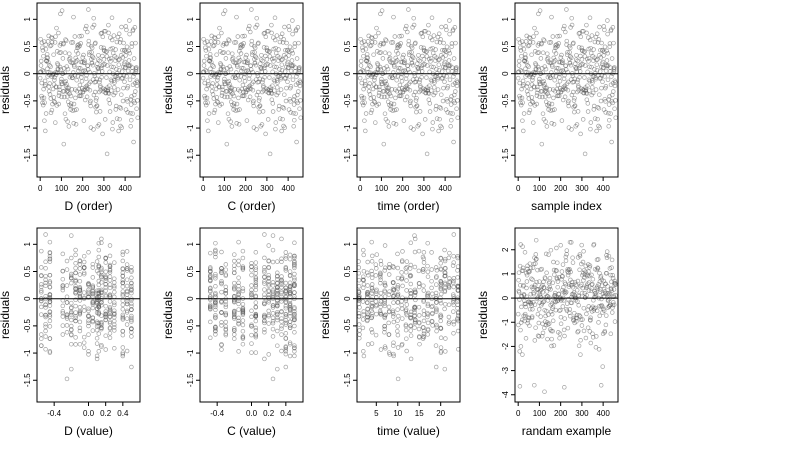  I want to click on y-tick-label: -1, so click(27, 353).